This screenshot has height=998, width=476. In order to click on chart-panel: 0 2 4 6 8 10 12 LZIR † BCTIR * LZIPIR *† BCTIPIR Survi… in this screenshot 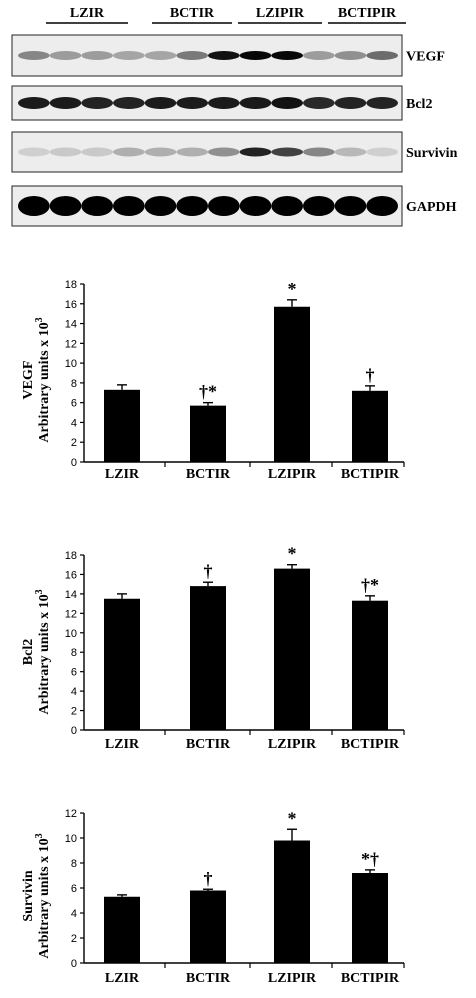, I will do `click(213, 897)`.